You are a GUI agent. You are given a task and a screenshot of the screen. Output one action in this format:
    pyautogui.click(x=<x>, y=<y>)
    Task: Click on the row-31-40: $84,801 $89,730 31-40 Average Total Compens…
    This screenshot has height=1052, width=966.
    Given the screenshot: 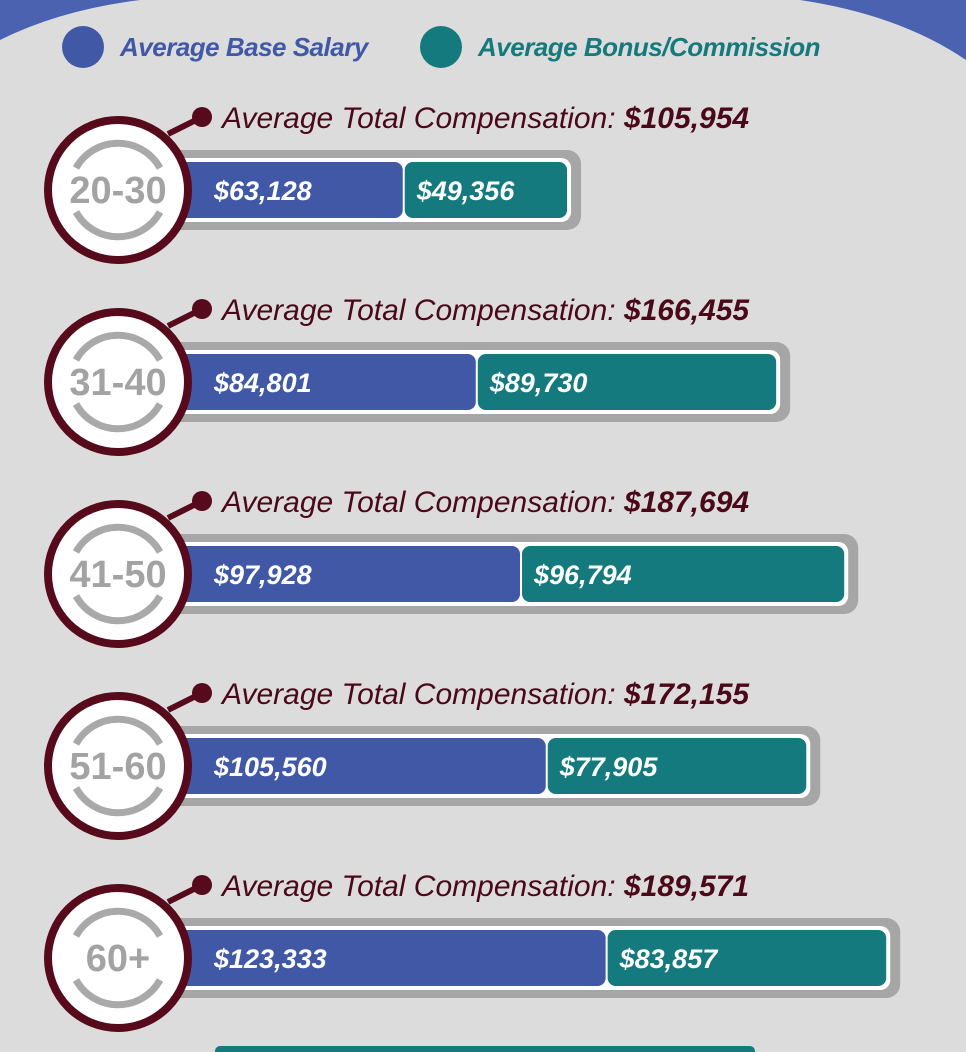 What is the action you would take?
    pyautogui.click(x=417, y=375)
    